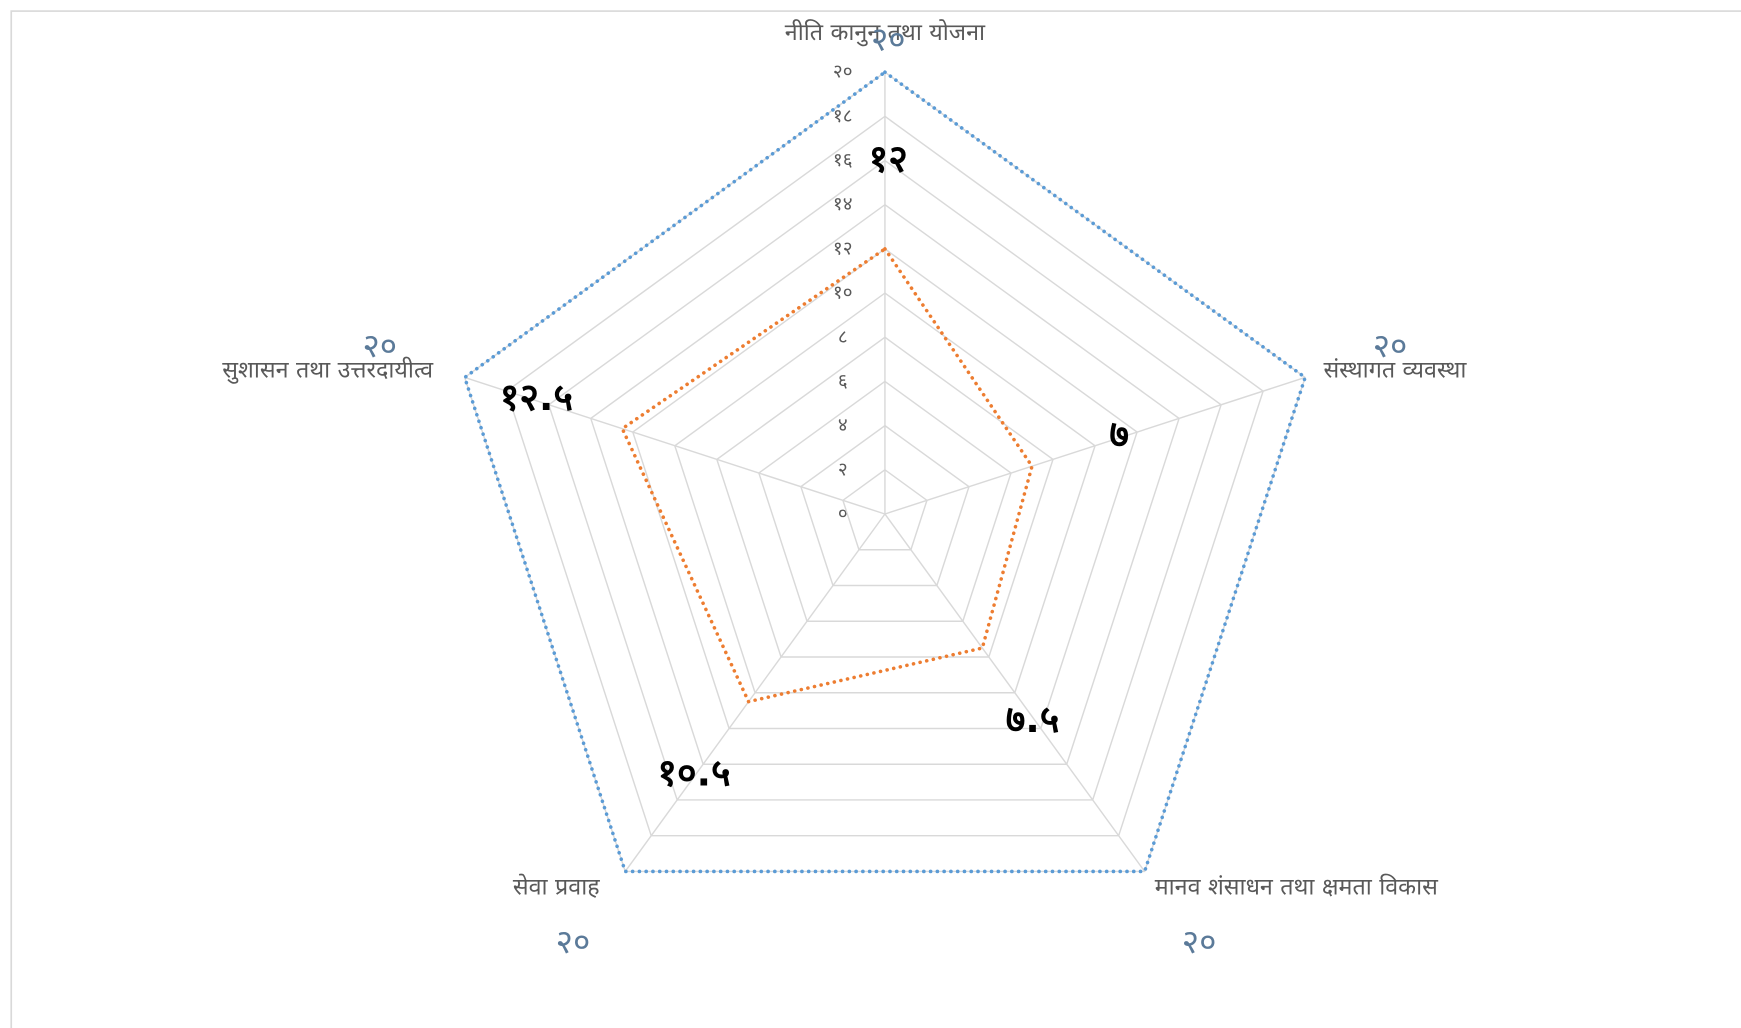 This screenshot has height=1028, width=1741. What do you see at coordinates (843, 381) in the screenshot?
I see `radial-tick-label: ६` at bounding box center [843, 381].